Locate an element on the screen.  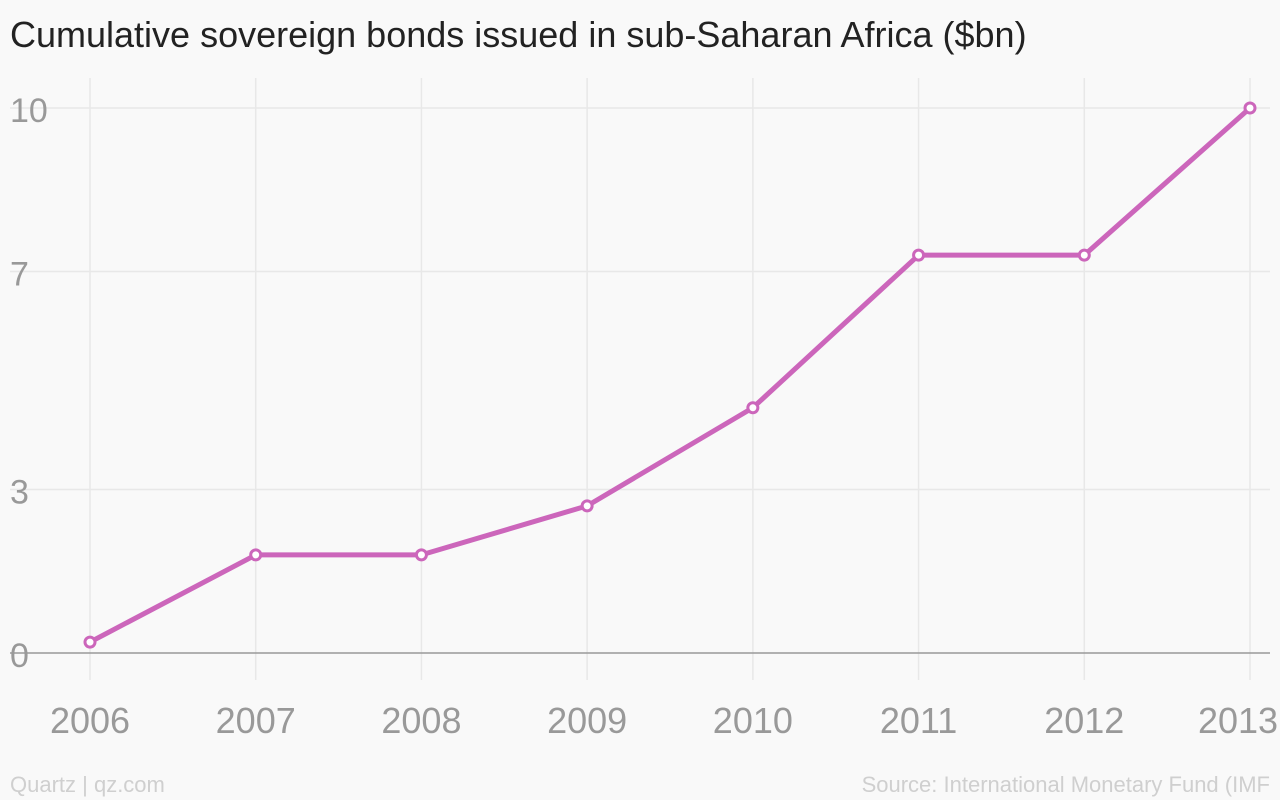
x-tick-label: 2013 is located at coordinates (1238, 720).